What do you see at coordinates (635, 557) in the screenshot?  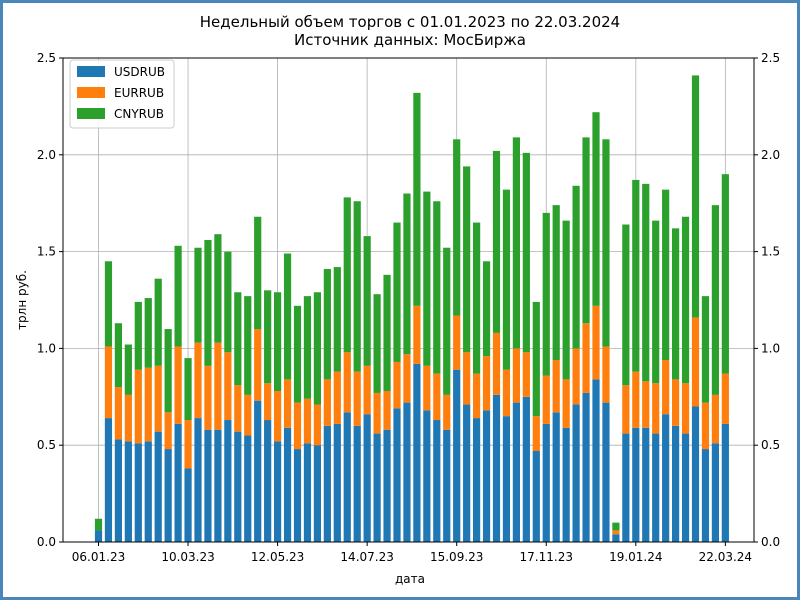 I see `x-tick-label: 19.01.24` at bounding box center [635, 557].